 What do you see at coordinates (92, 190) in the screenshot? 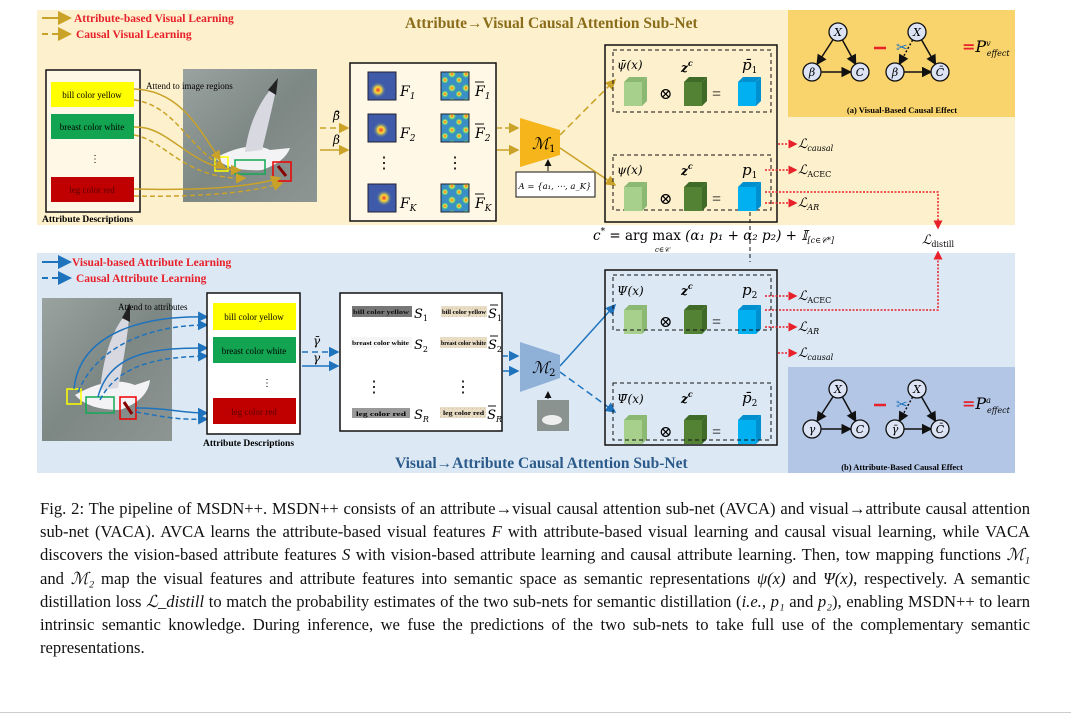
I see `attr-leg: leg color red` at bounding box center [92, 190].